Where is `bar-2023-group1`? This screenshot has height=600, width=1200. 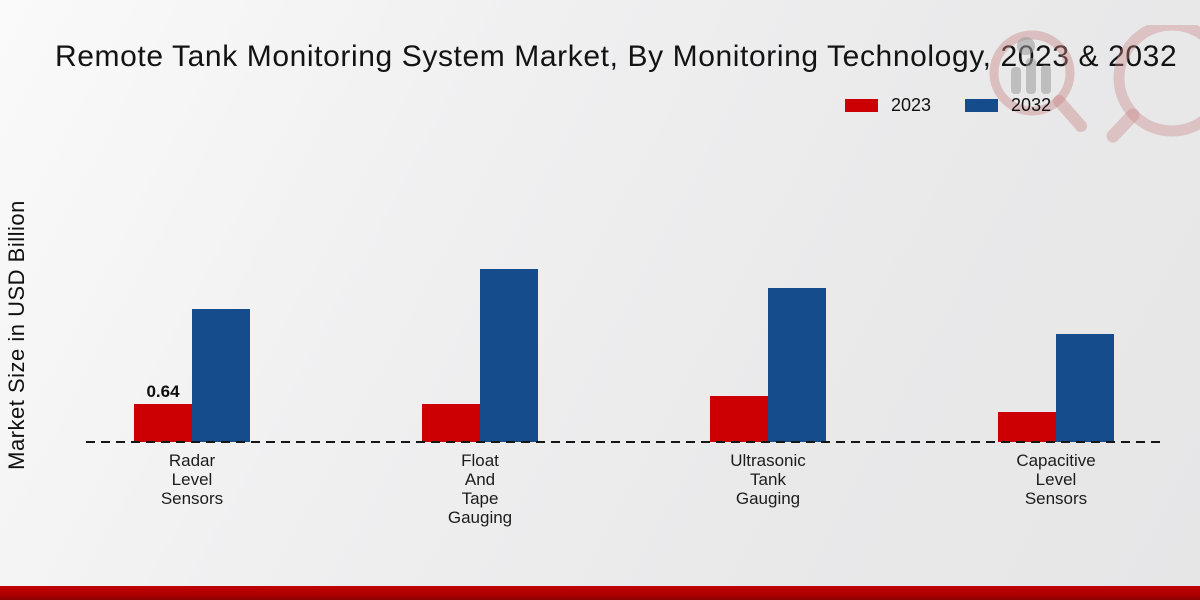 bar-2023-group1 is located at coordinates (163, 423).